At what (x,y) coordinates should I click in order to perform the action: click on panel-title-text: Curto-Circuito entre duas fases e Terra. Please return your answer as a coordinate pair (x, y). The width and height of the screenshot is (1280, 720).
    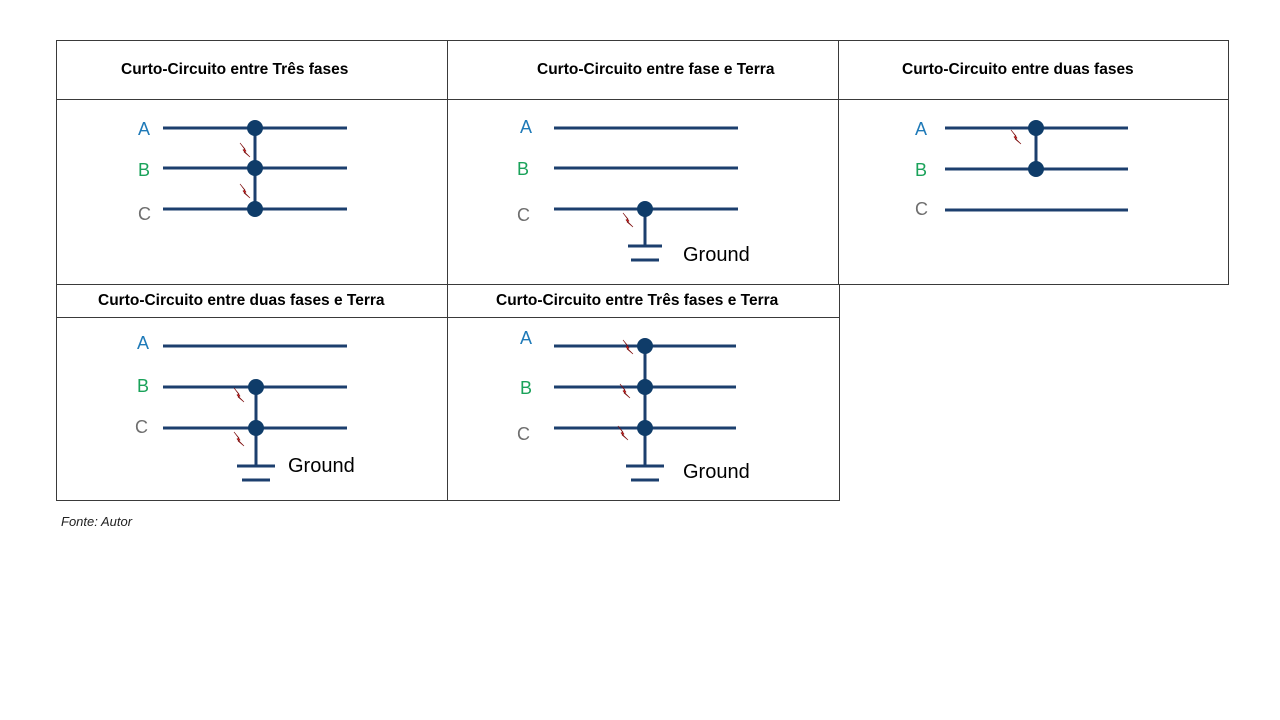
    Looking at the image, I should click on (241, 300).